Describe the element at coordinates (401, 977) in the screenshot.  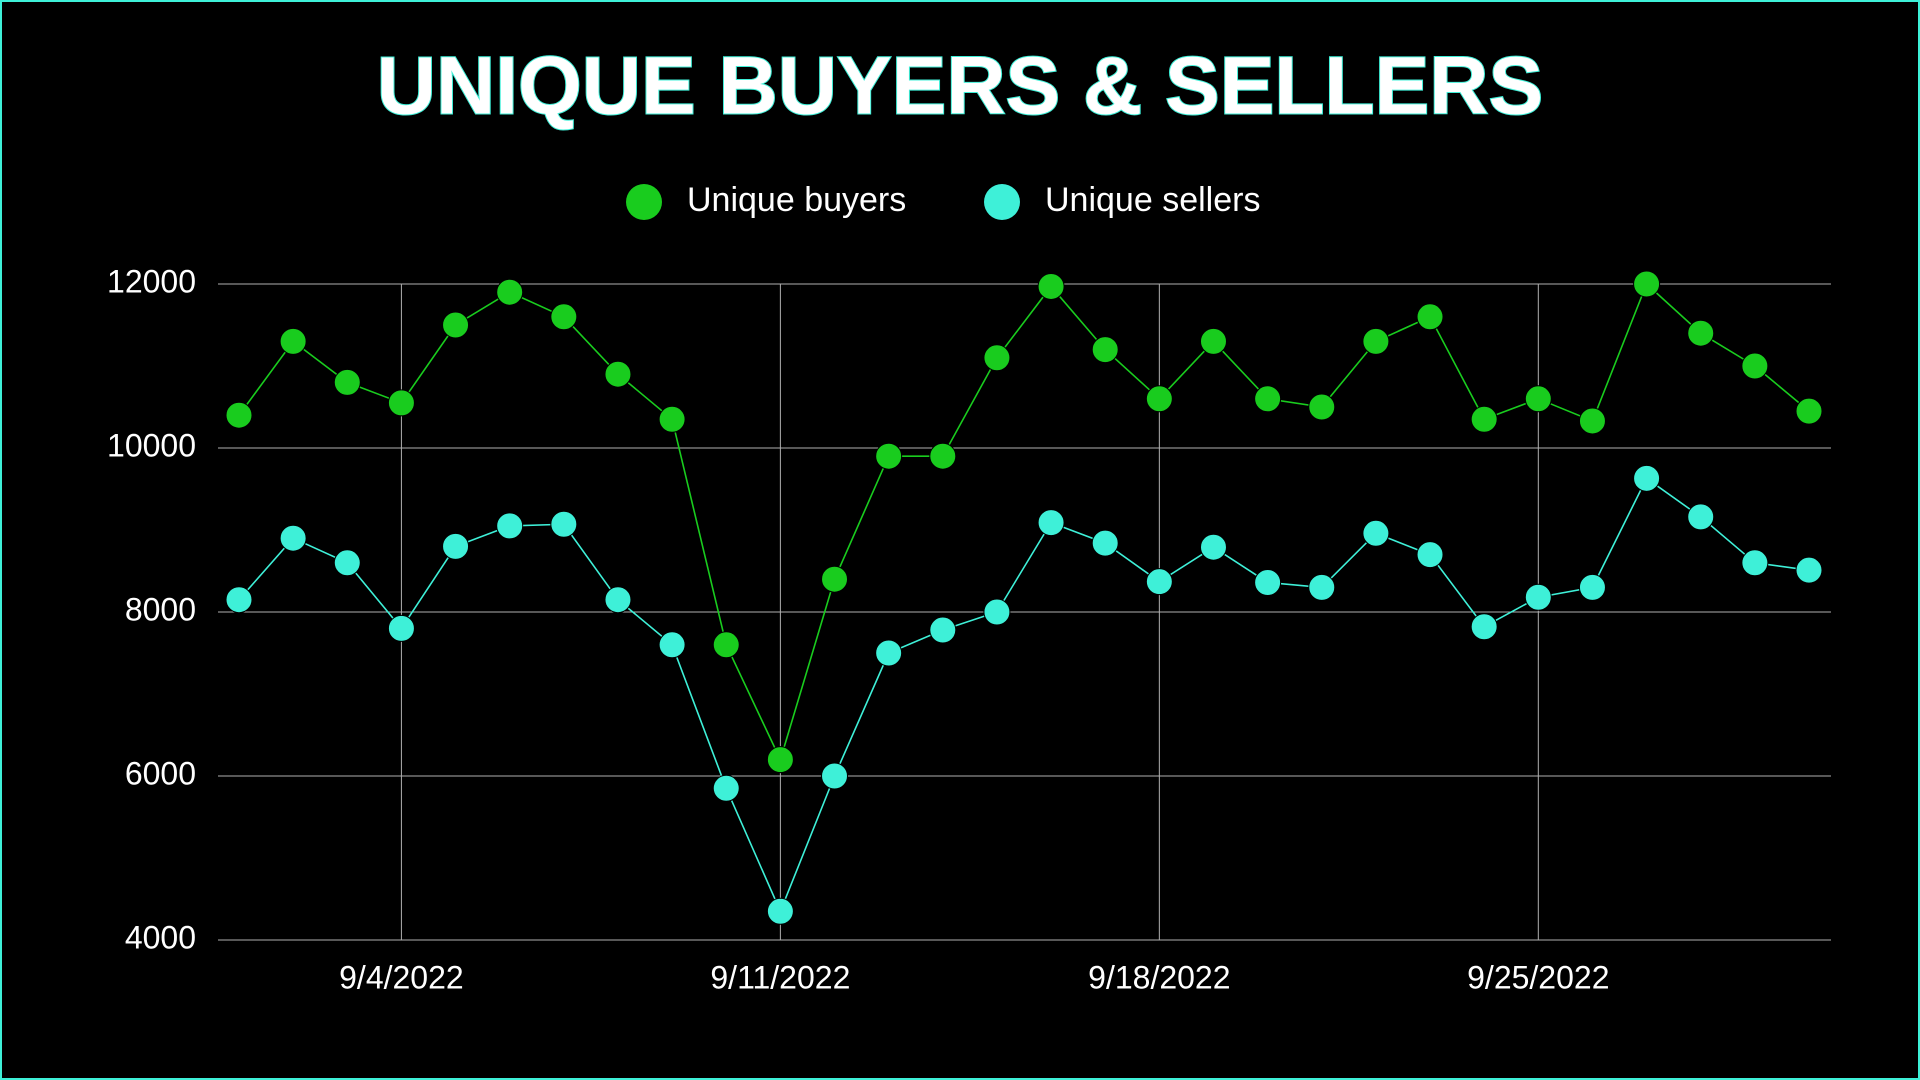
I see `x-tick-label: 9/4/2022` at that location.